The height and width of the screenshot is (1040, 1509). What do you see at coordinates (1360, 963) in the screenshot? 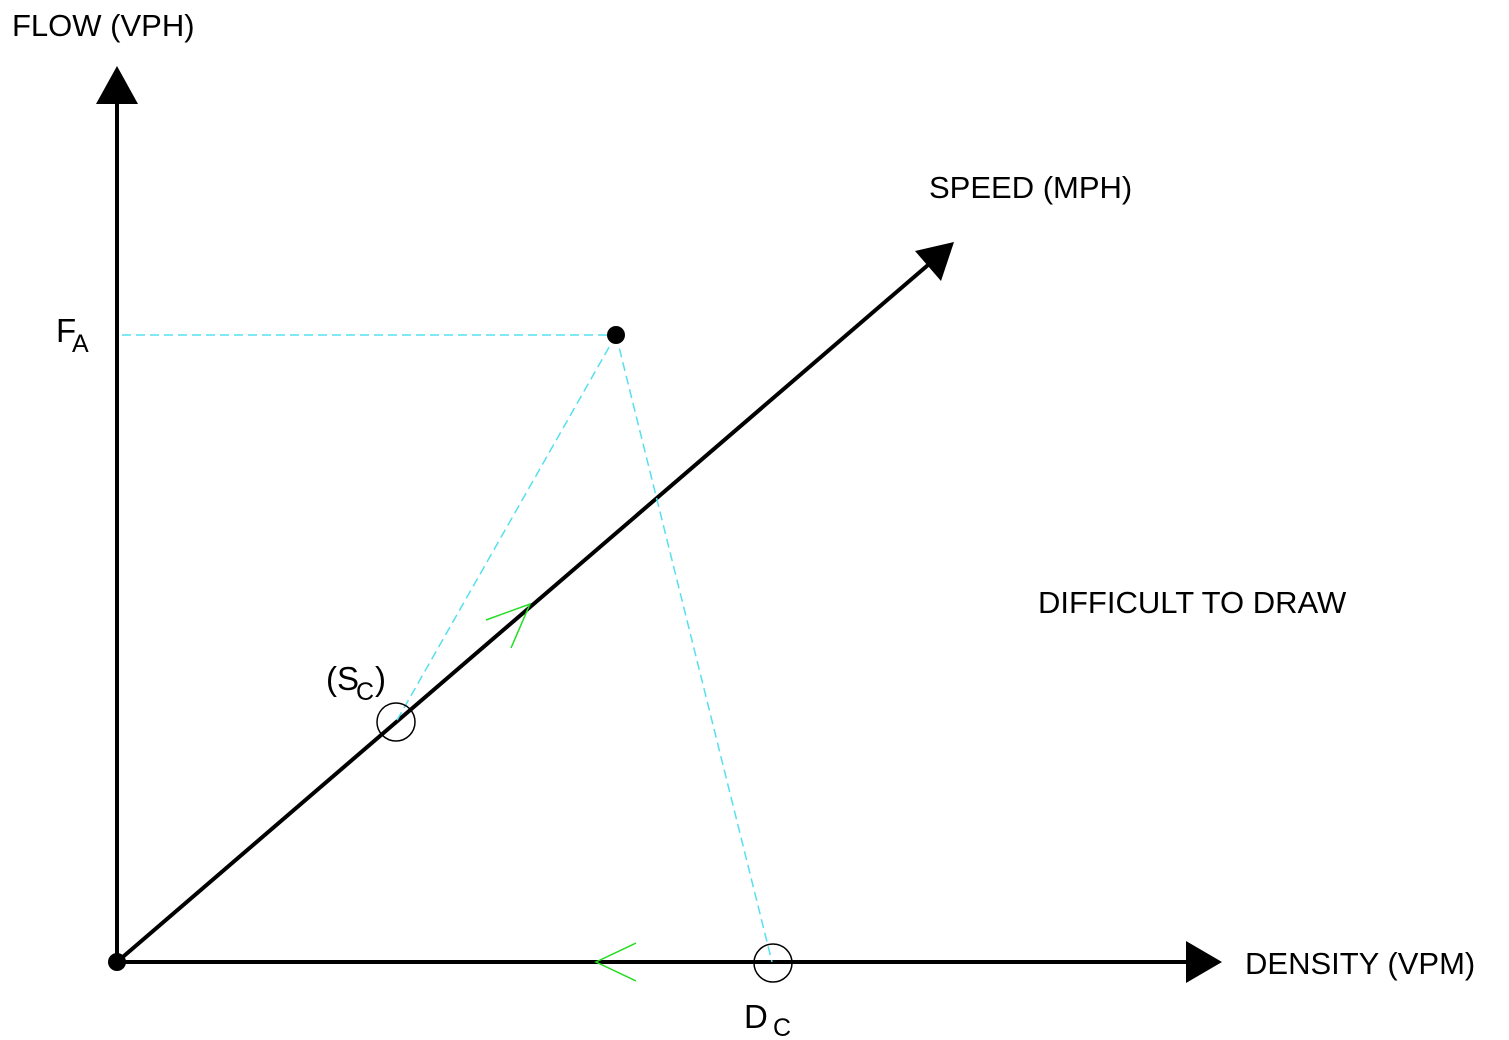
I see `density-axis-label: DENSITY (VPM)` at bounding box center [1360, 963].